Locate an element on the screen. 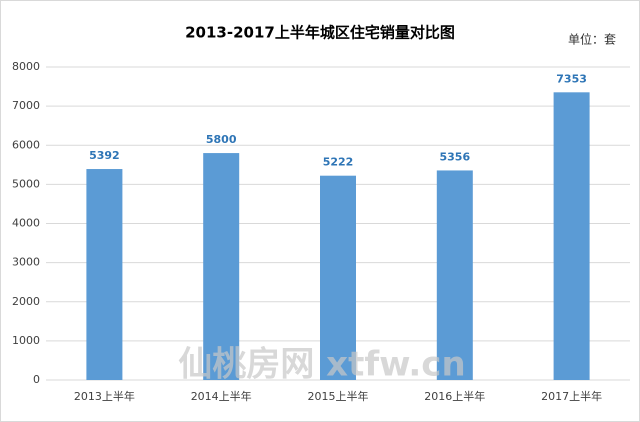 This screenshot has width=640, height=422. unit-label: 单位：套 is located at coordinates (592, 39).